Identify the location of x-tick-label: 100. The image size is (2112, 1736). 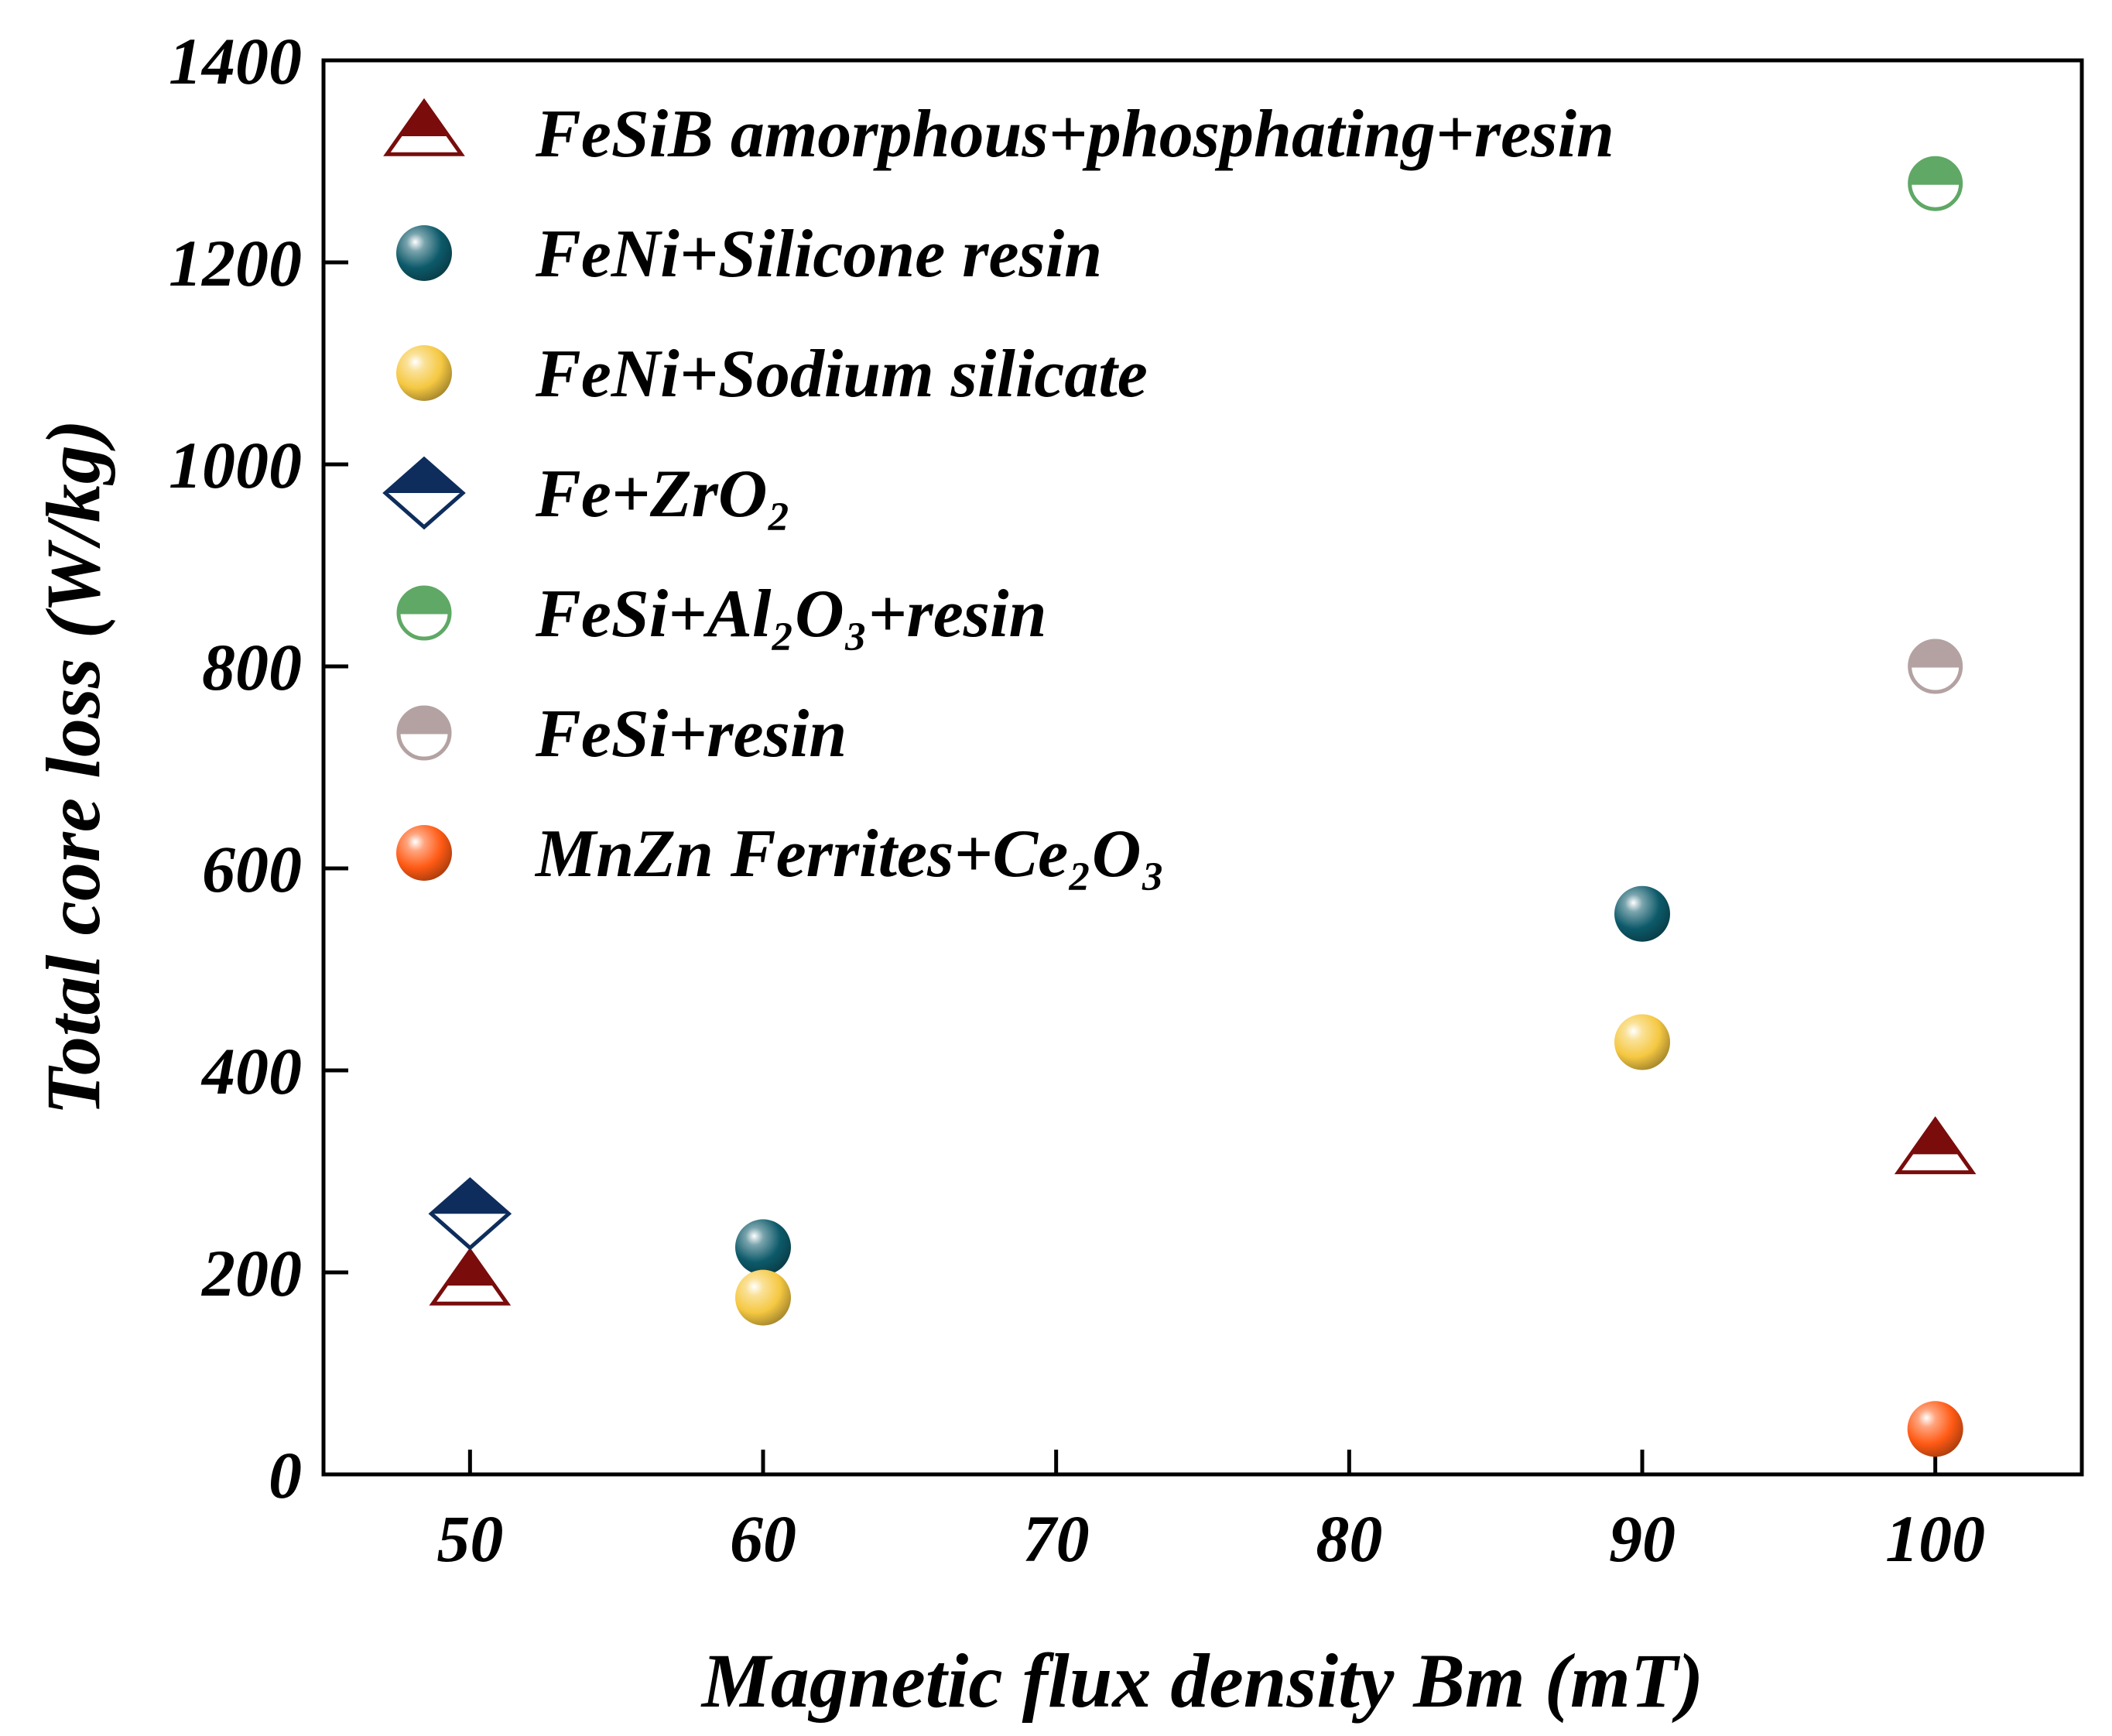
(1935, 1538).